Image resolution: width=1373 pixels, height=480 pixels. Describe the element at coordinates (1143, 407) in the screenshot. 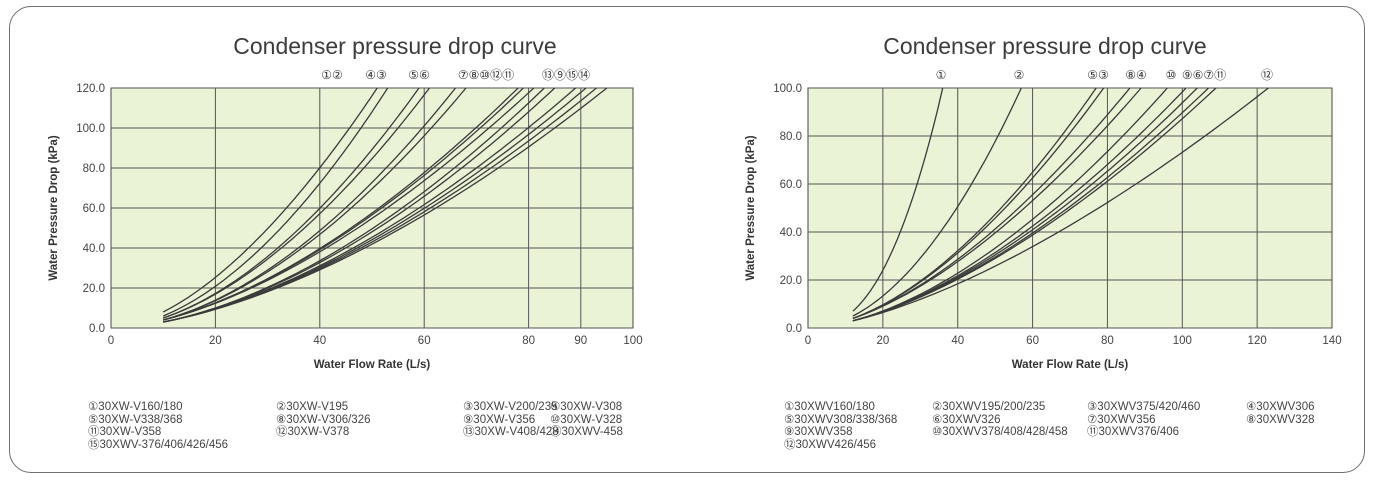

I see `legend-item: ③30XWV375/420/460` at that location.